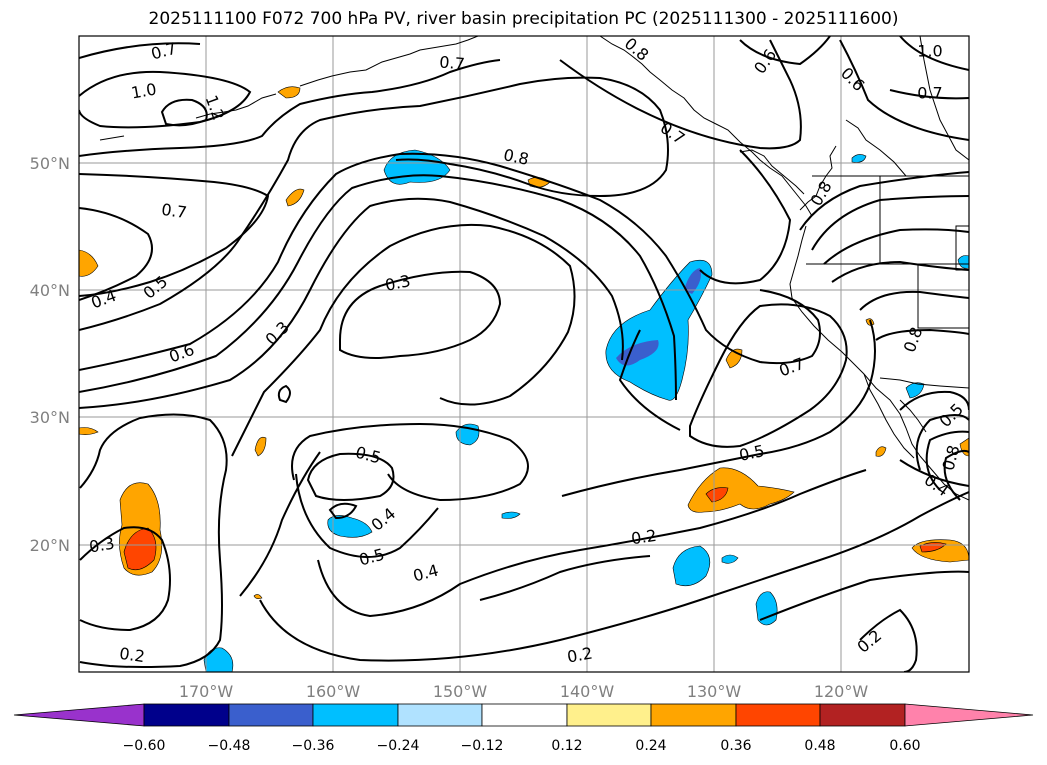 The height and width of the screenshot is (765, 1047). What do you see at coordinates (714, 691) in the screenshot?
I see `lon-tick-label: 130°W` at bounding box center [714, 691].